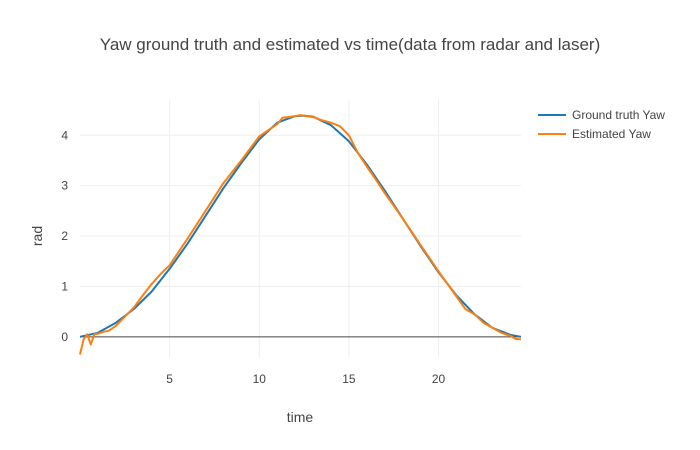 The width and height of the screenshot is (700, 450). Describe the element at coordinates (300, 417) in the screenshot. I see `x-axis-title: time` at that location.